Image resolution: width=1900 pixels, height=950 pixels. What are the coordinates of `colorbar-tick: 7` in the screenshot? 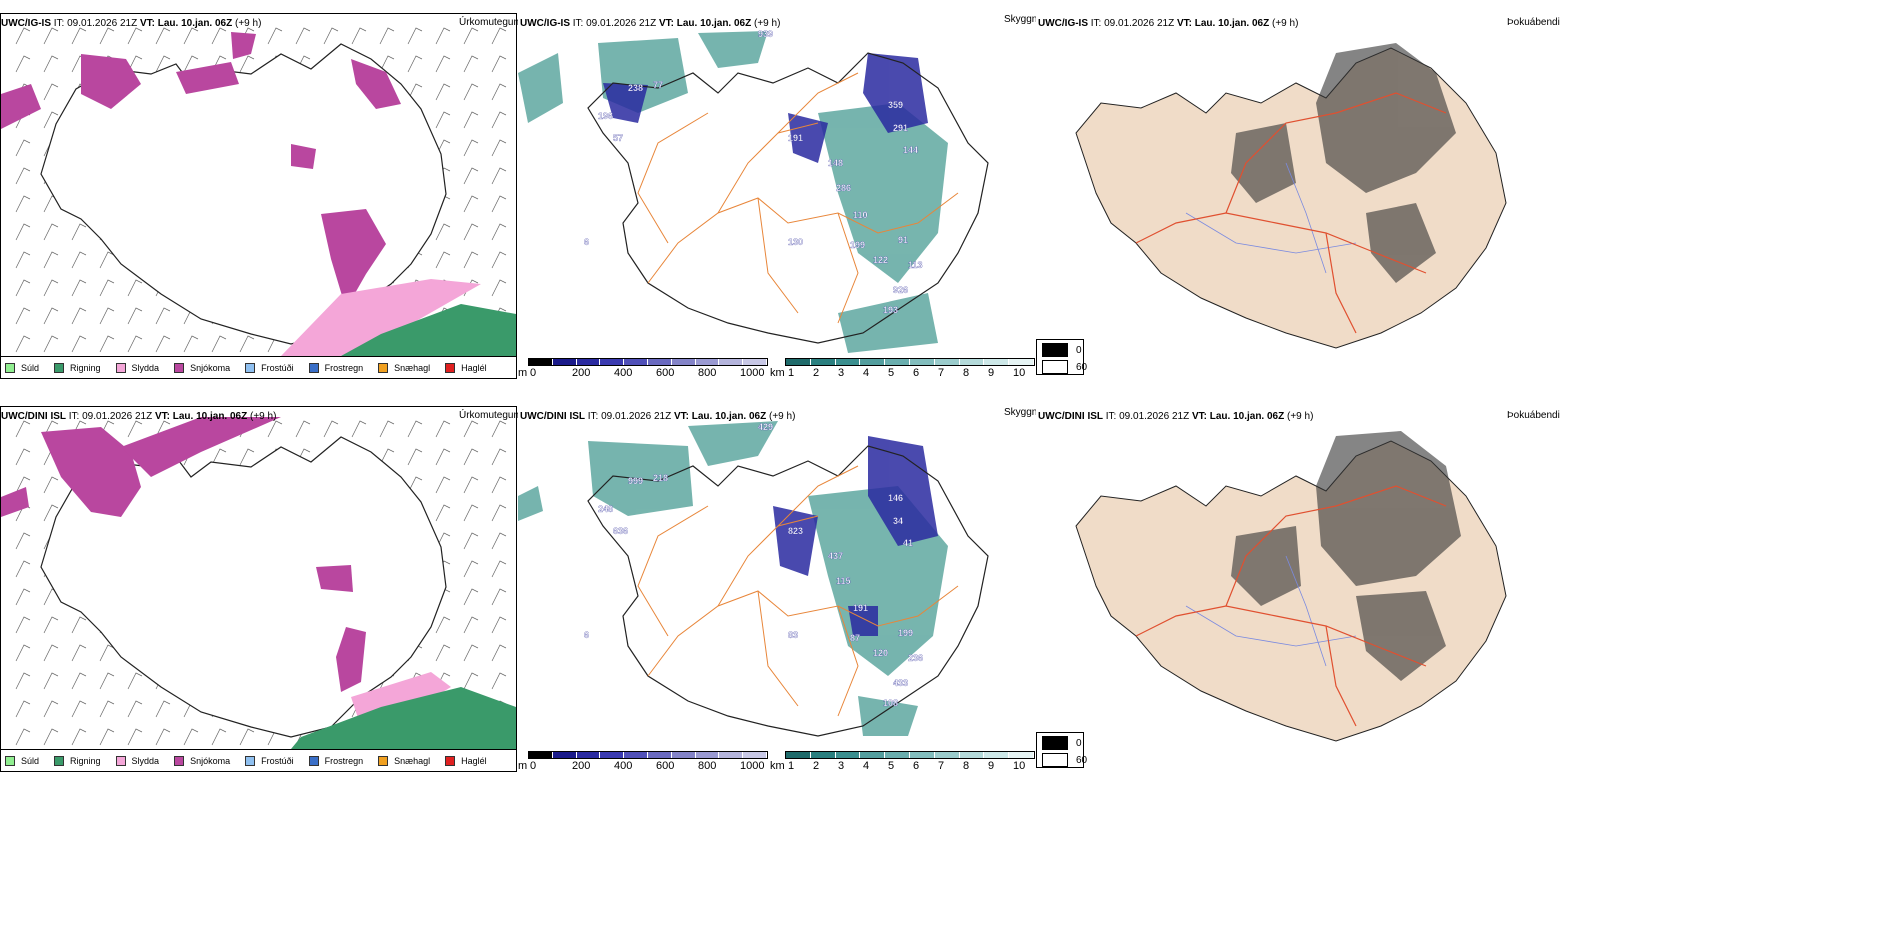 It's located at (941, 373).